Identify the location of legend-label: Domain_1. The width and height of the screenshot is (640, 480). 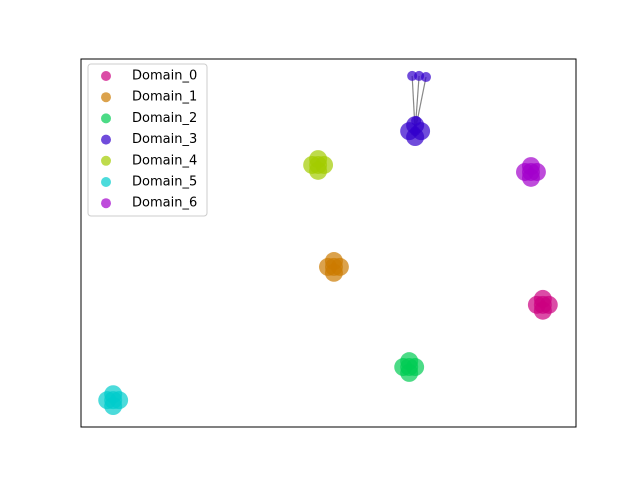
(164, 97).